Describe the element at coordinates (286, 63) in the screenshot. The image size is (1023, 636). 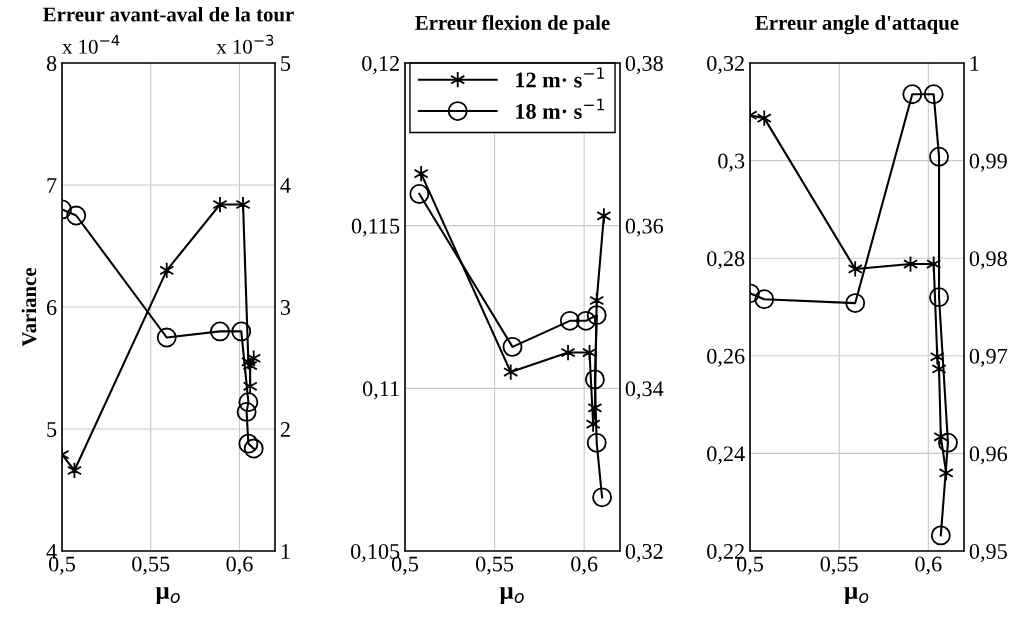
I see `y2-tick-label: 5` at that location.